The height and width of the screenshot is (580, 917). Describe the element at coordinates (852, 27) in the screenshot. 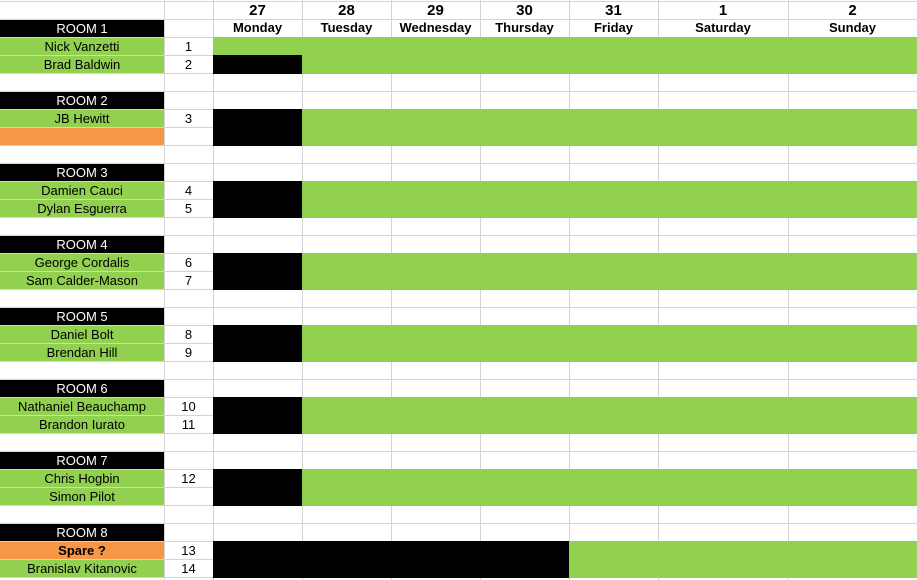

I see `day-name-header: Sunday` at that location.